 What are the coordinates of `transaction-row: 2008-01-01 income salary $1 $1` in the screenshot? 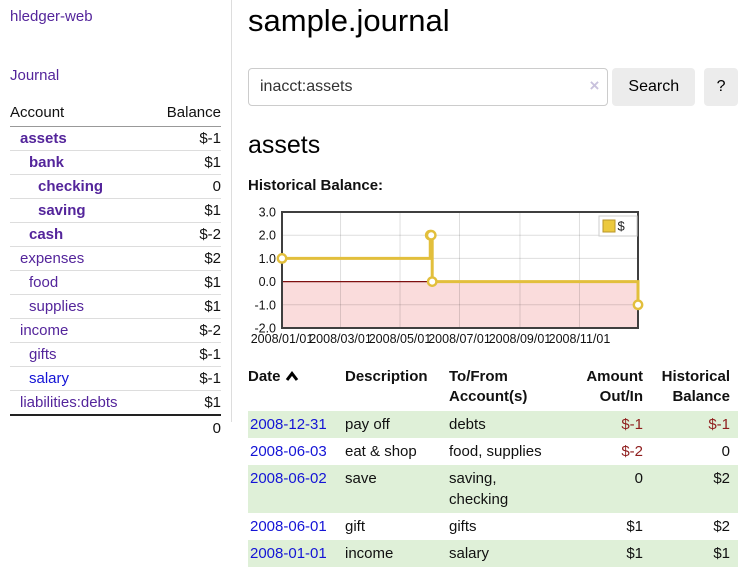 It's located at (493, 553).